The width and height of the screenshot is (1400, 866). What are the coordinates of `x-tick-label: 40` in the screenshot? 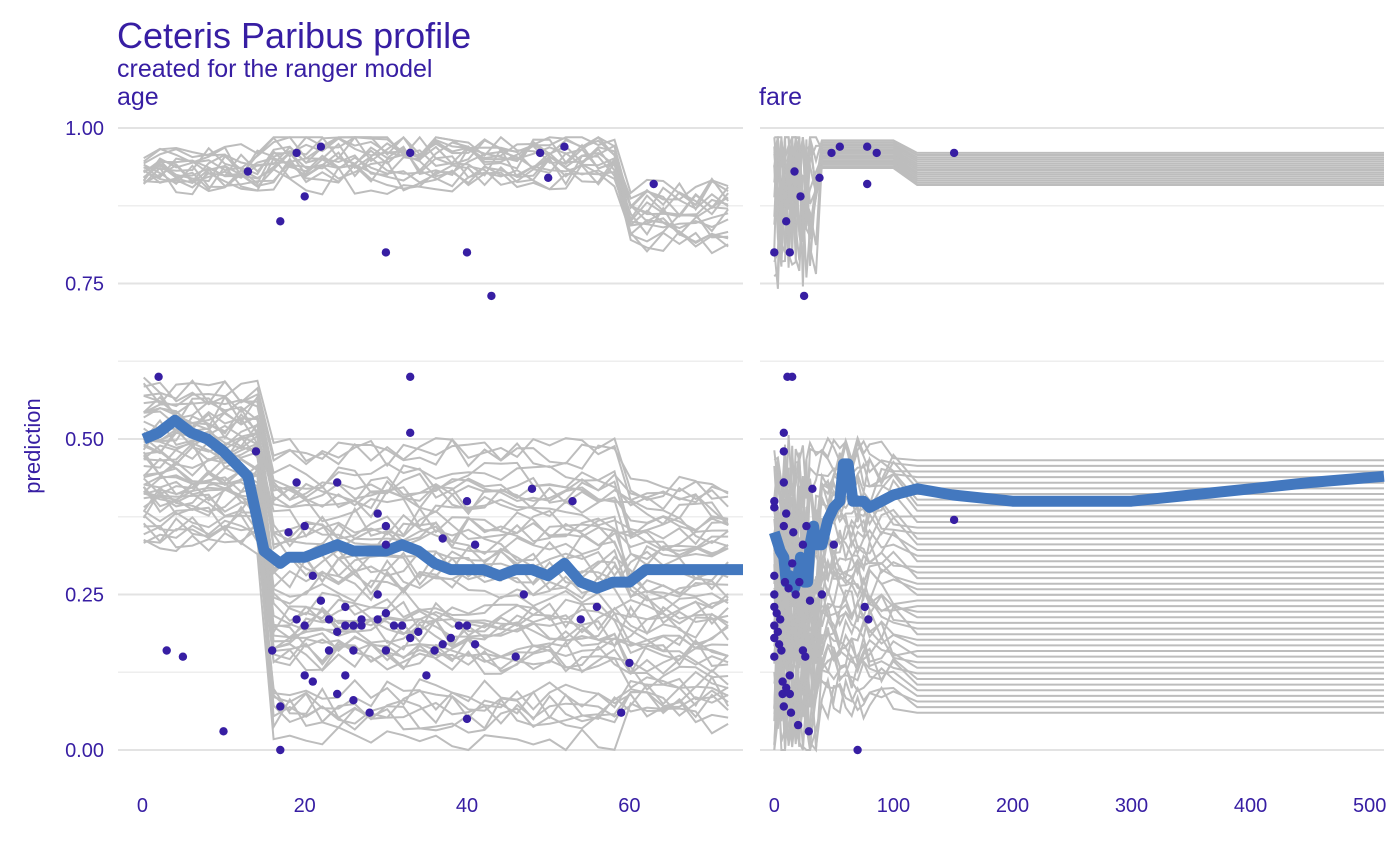 It's located at (467, 806).